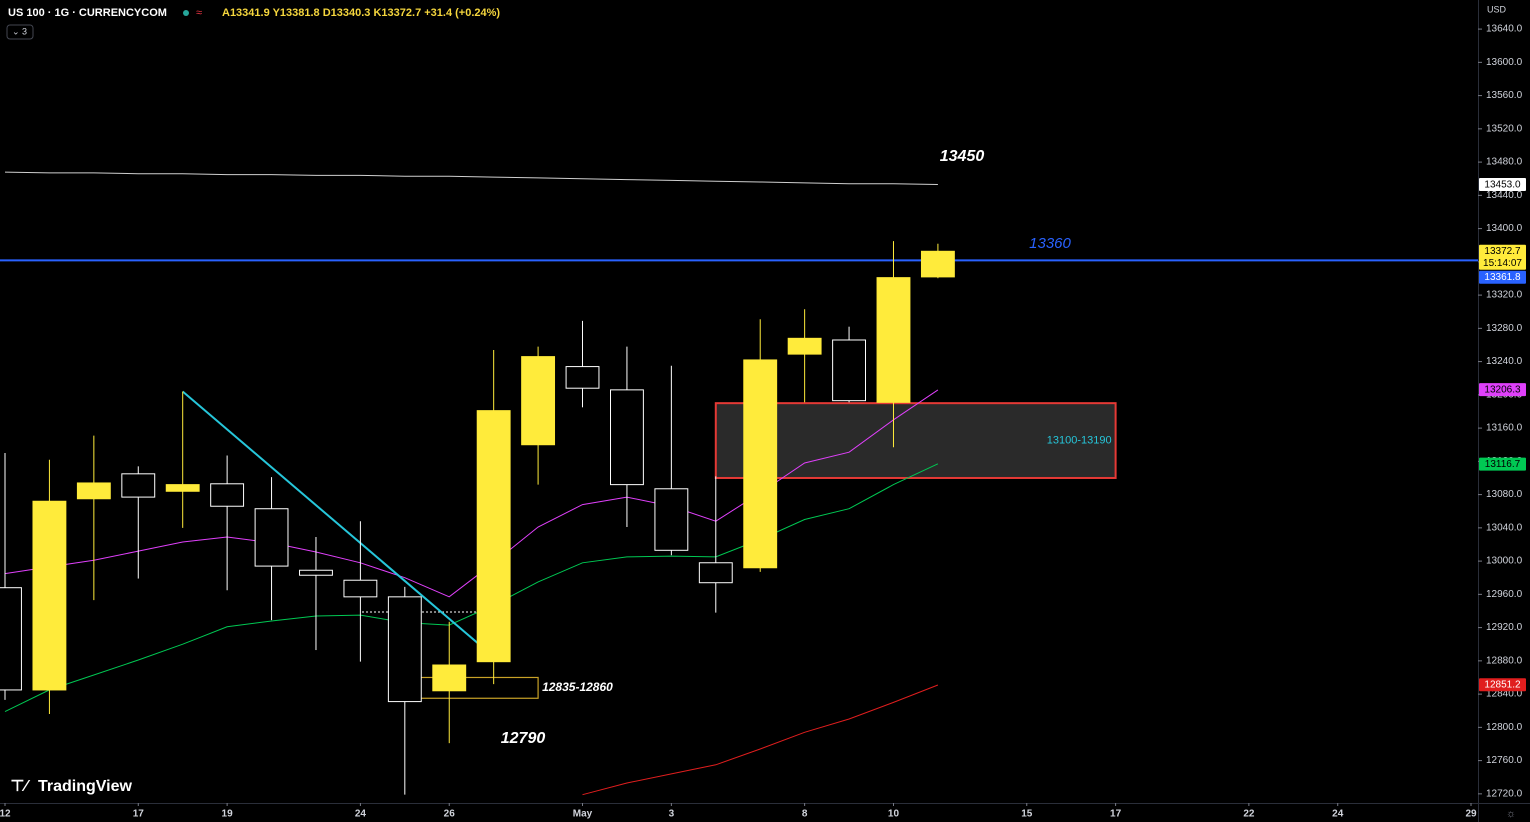  Describe the element at coordinates (186, 13) in the screenshot. I see `status-dot` at that location.